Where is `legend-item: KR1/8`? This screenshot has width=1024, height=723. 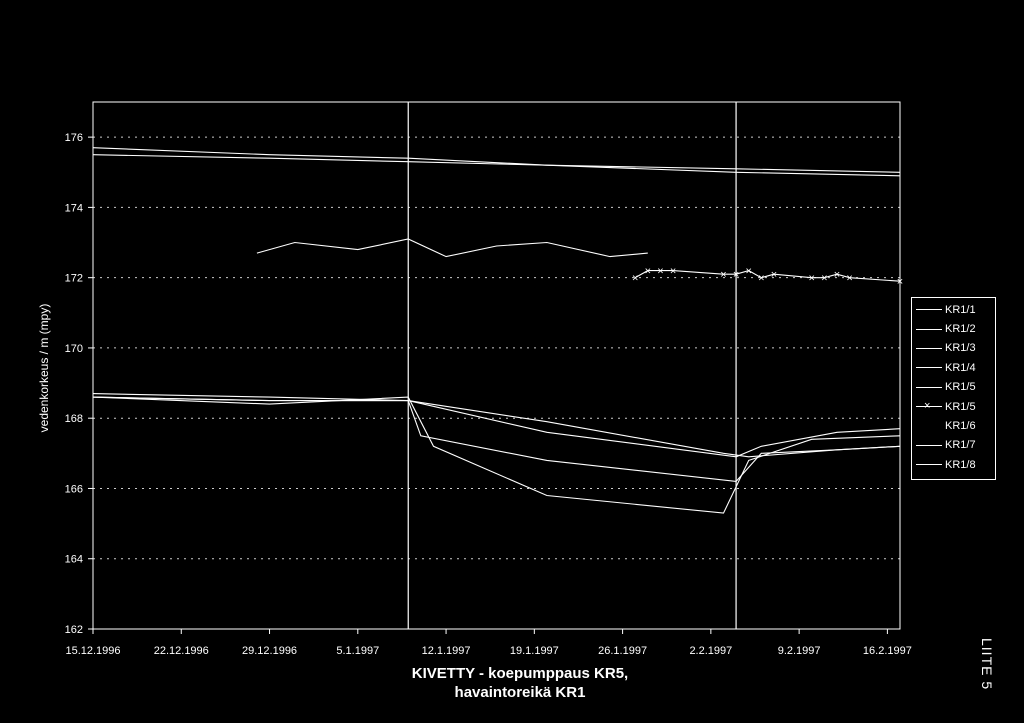 legend-item: KR1/8 is located at coordinates (955, 464).